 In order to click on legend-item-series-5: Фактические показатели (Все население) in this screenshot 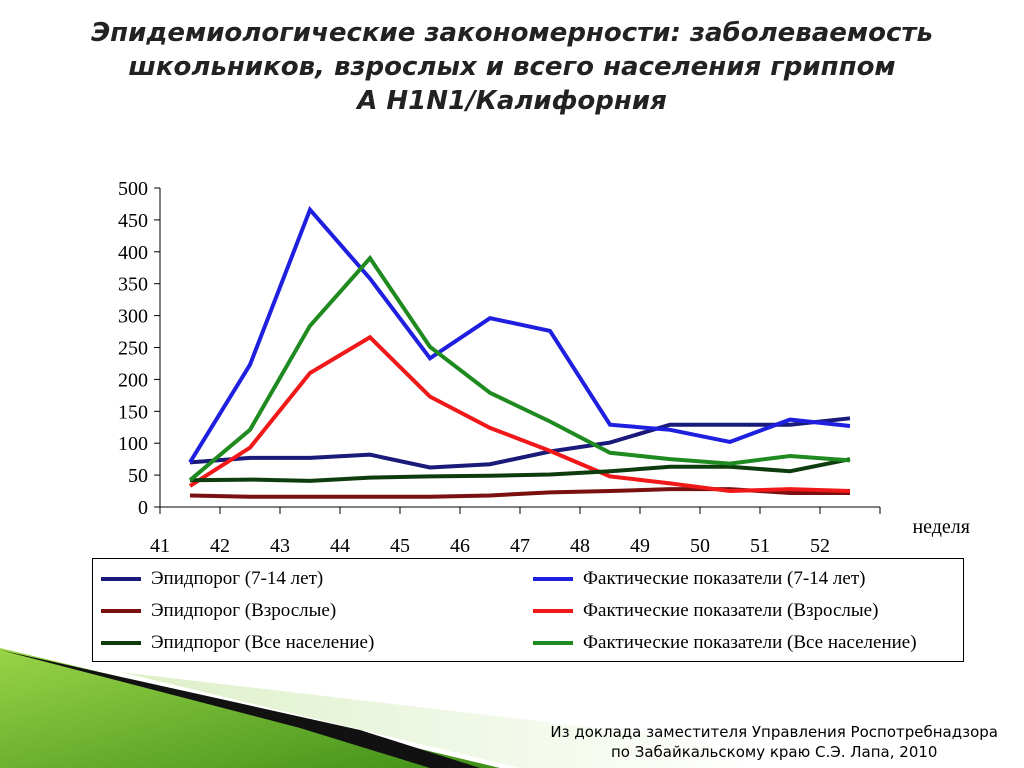, I will do `click(725, 643)`.